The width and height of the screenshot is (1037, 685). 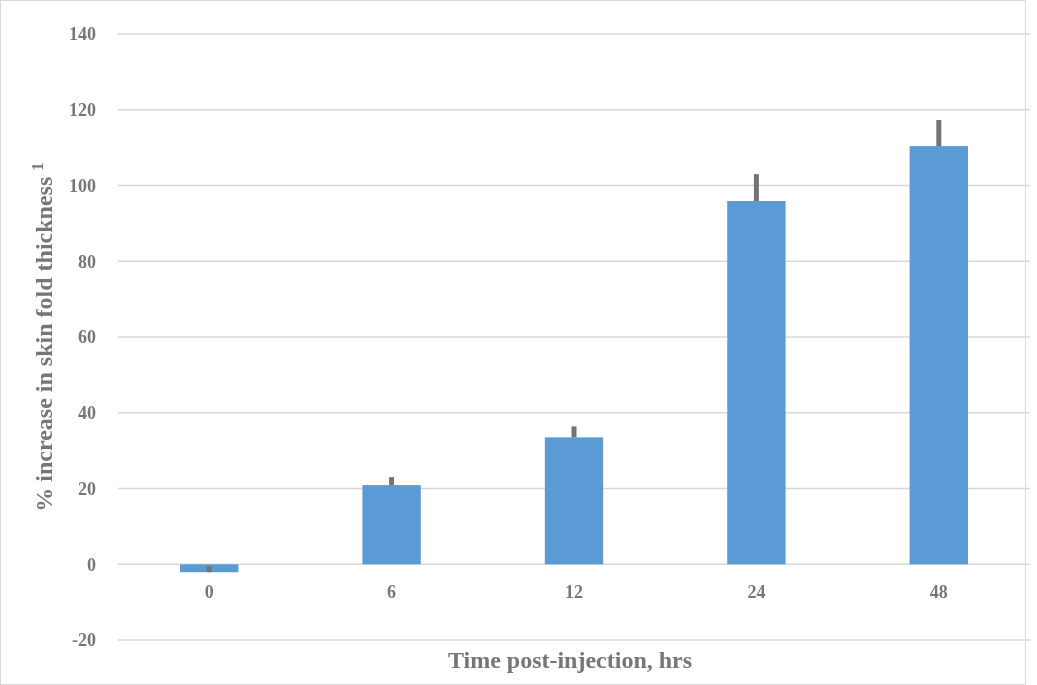 What do you see at coordinates (570, 660) in the screenshot?
I see `x-axis-title: Time post-injection, hrs` at bounding box center [570, 660].